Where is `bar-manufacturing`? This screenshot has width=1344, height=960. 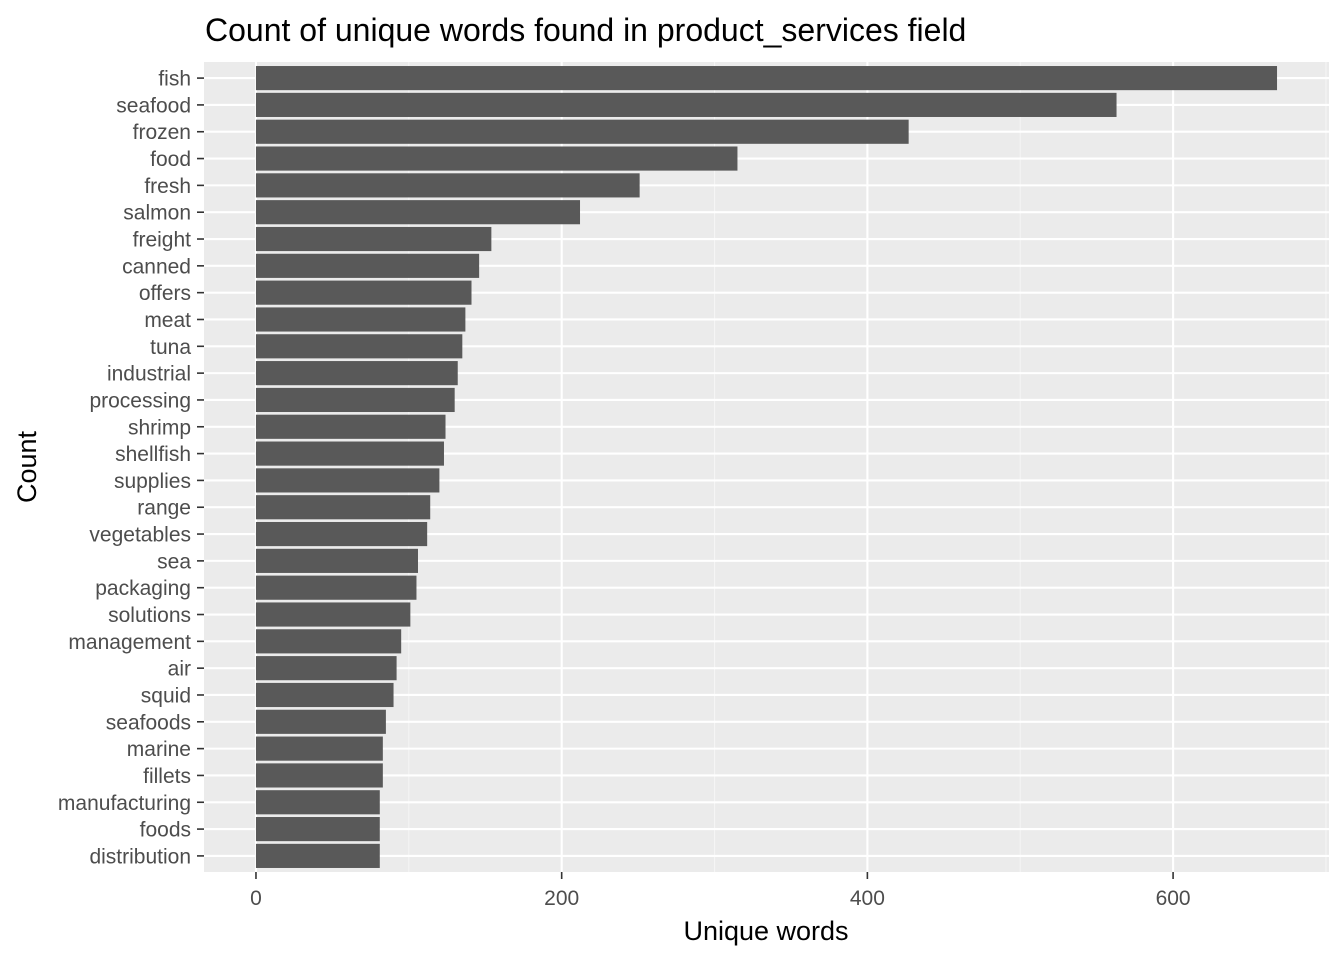
bar-manufacturing is located at coordinates (317, 802).